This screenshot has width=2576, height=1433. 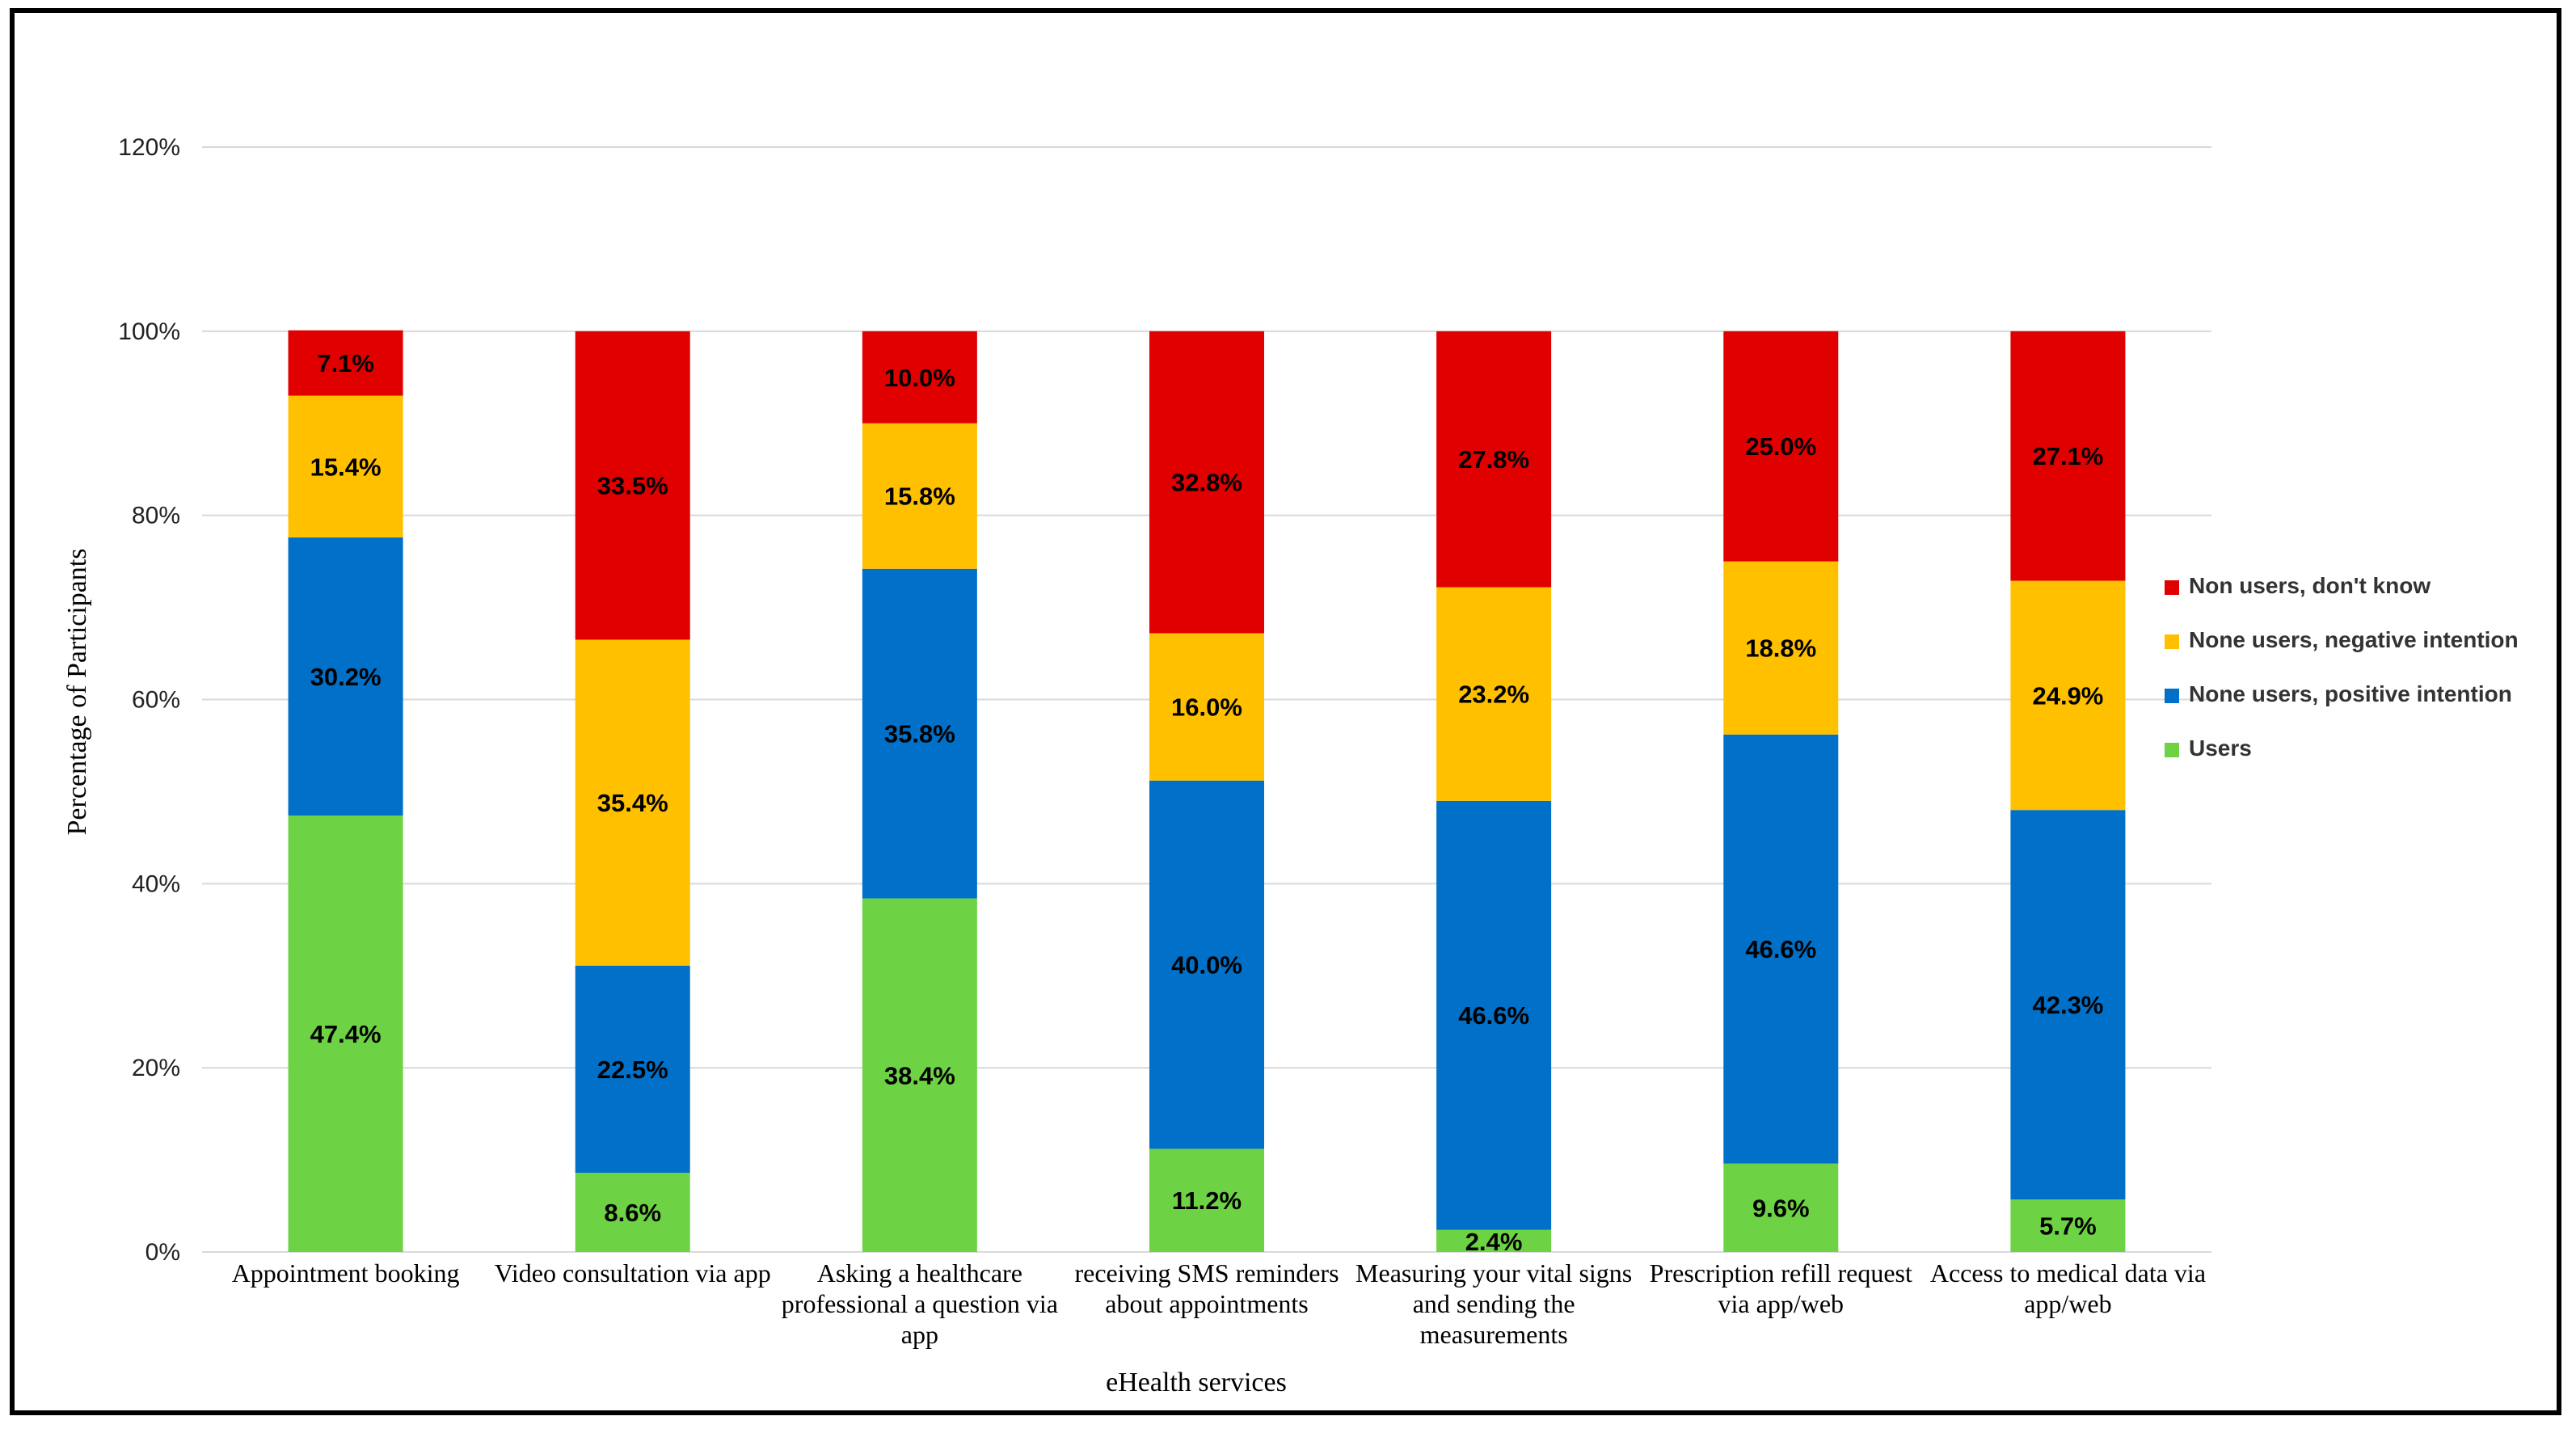 I want to click on data-label: 9.6%, so click(x=1781, y=1208).